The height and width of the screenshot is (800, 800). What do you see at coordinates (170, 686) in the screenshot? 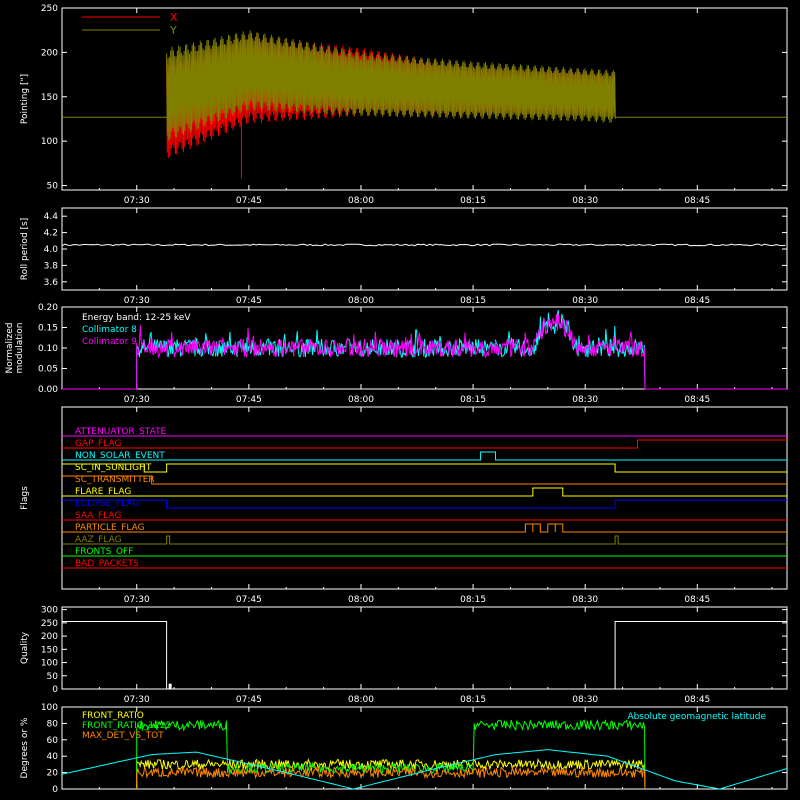
I see `quality-blip` at bounding box center [170, 686].